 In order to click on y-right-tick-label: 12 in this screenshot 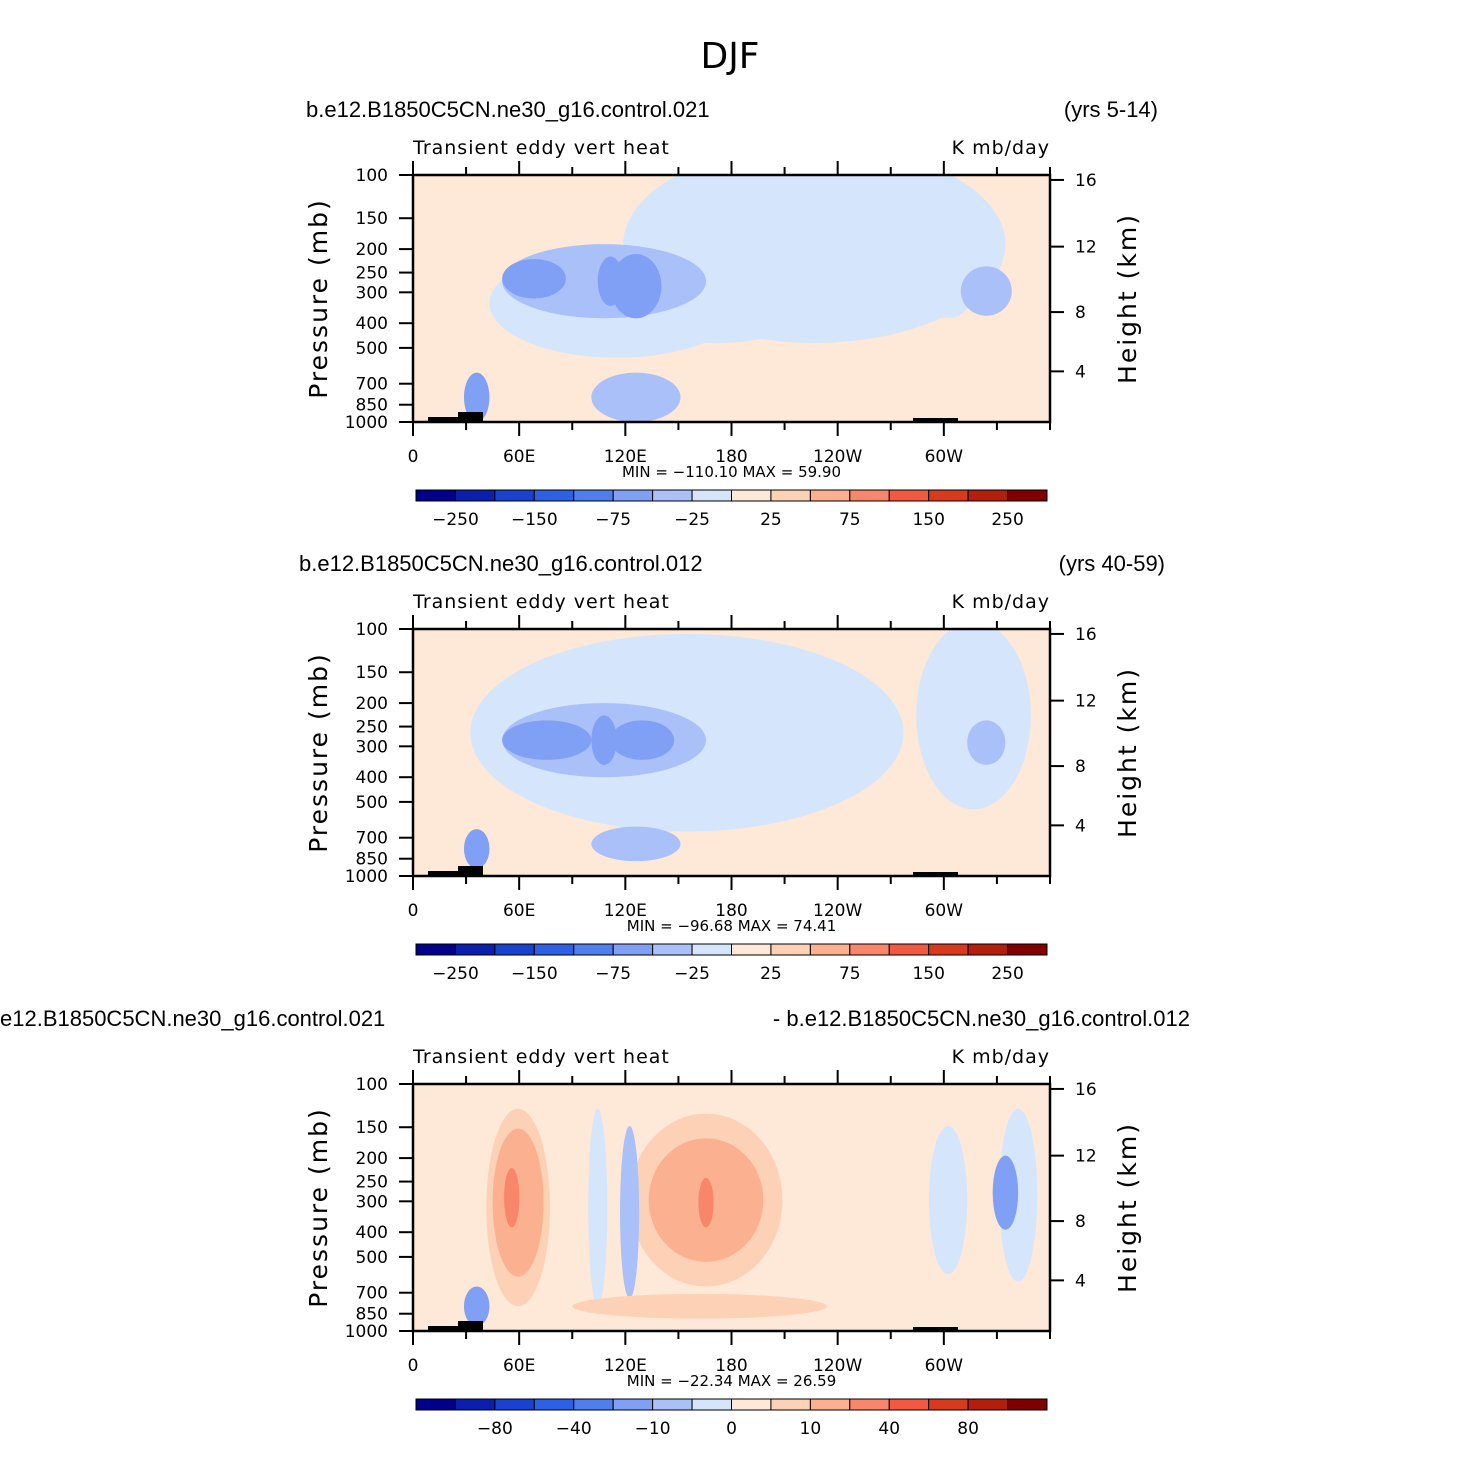, I will do `click(1086, 248)`.